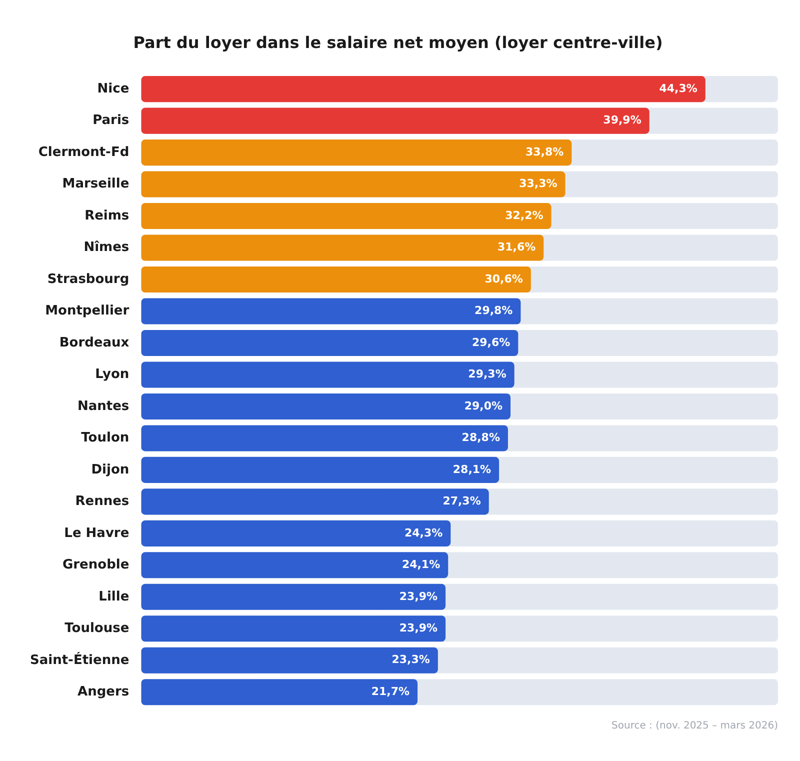 The image size is (800, 761). What do you see at coordinates (695, 726) in the screenshot?
I see `source-note: Source : (nov. 2025 – mars 2026)` at bounding box center [695, 726].